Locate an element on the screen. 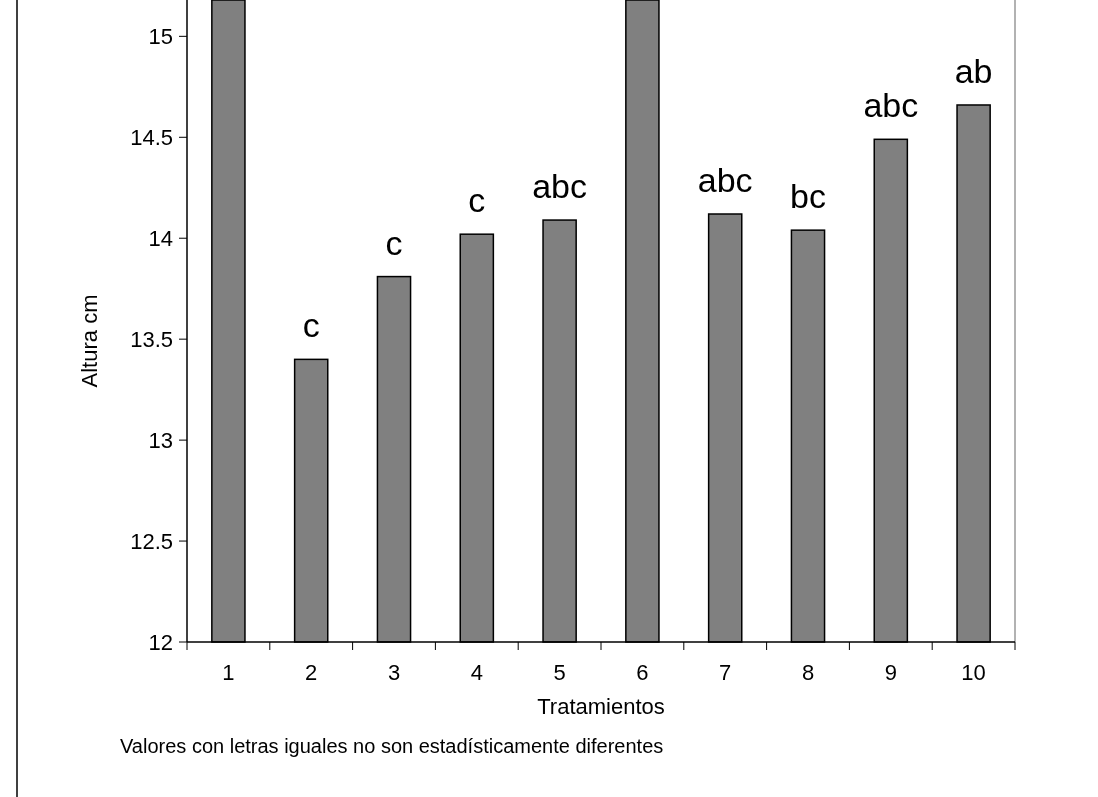 This screenshot has height=797, width=1098. x-tick-label: 8 is located at coordinates (808, 672).